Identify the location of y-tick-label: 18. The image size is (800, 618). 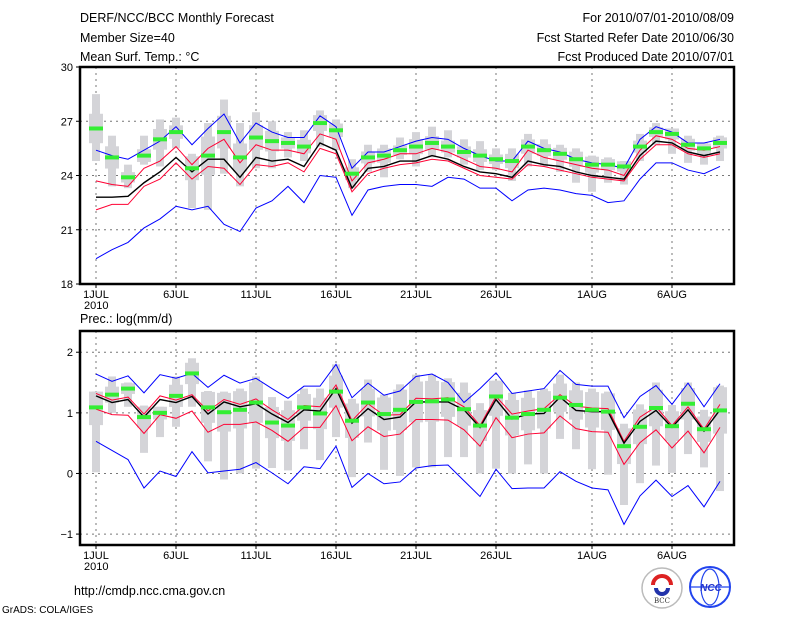
(67, 285).